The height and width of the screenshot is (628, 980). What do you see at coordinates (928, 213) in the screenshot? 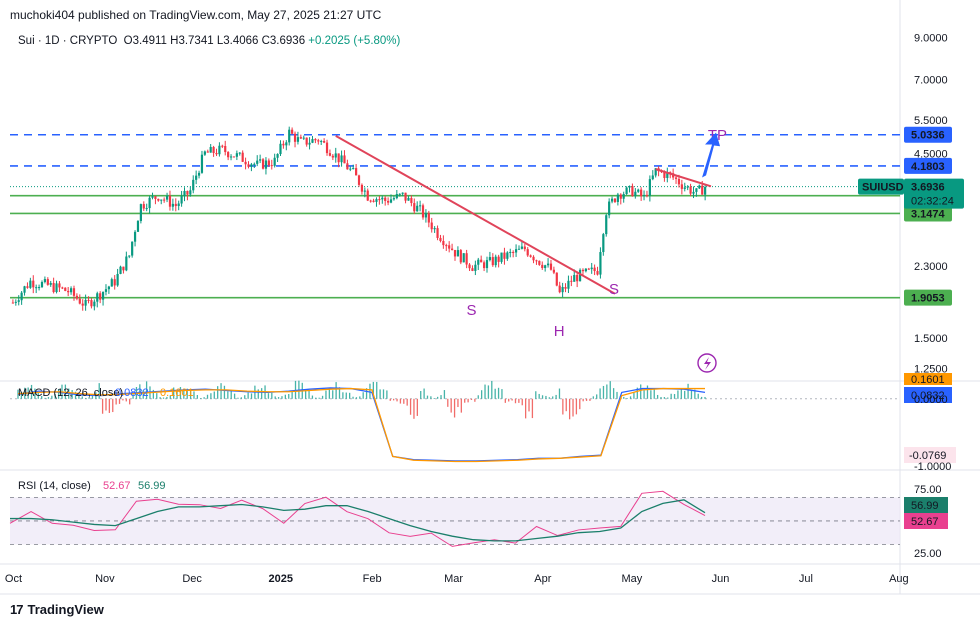
I see `price-level-tag` at bounding box center [928, 213].